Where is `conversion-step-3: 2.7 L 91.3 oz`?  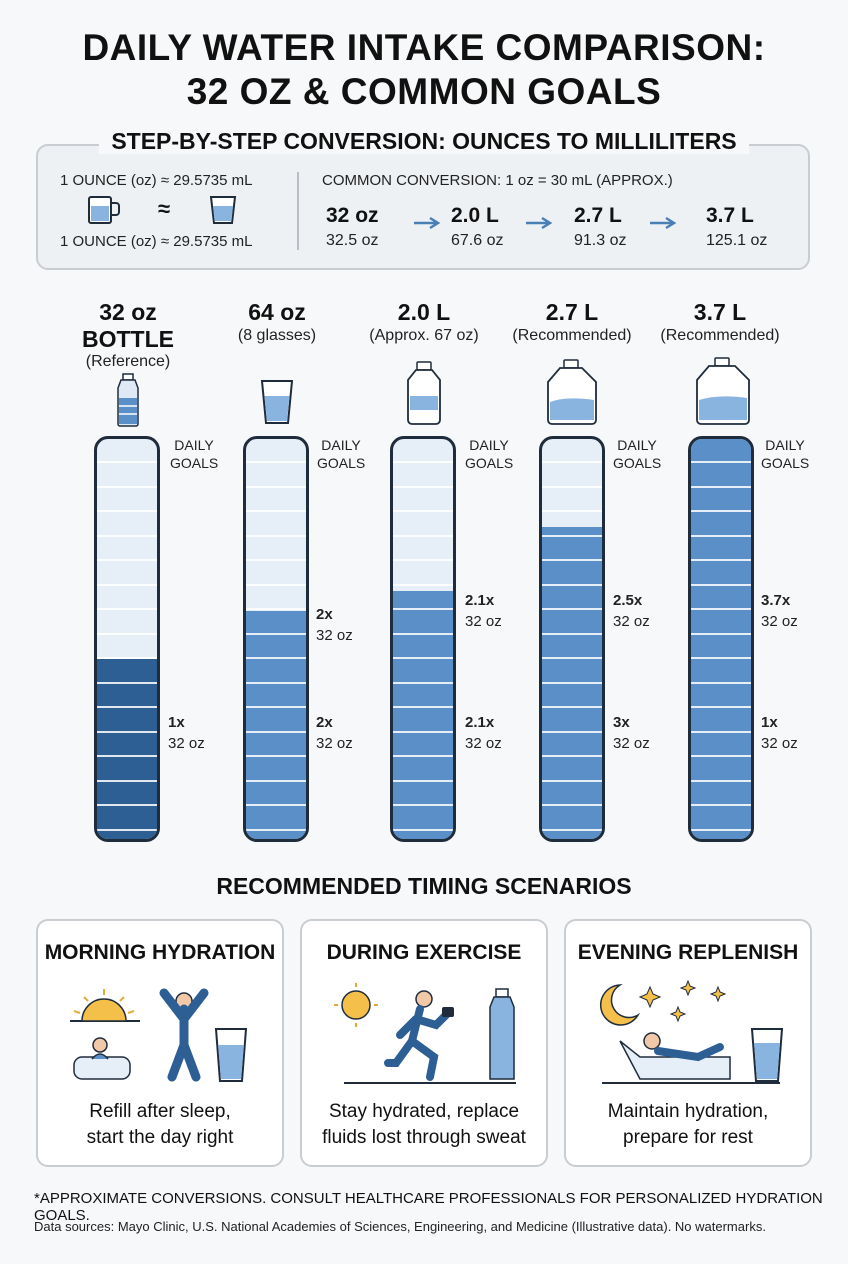 conversion-step-3: 2.7 L 91.3 oz is located at coordinates (600, 226).